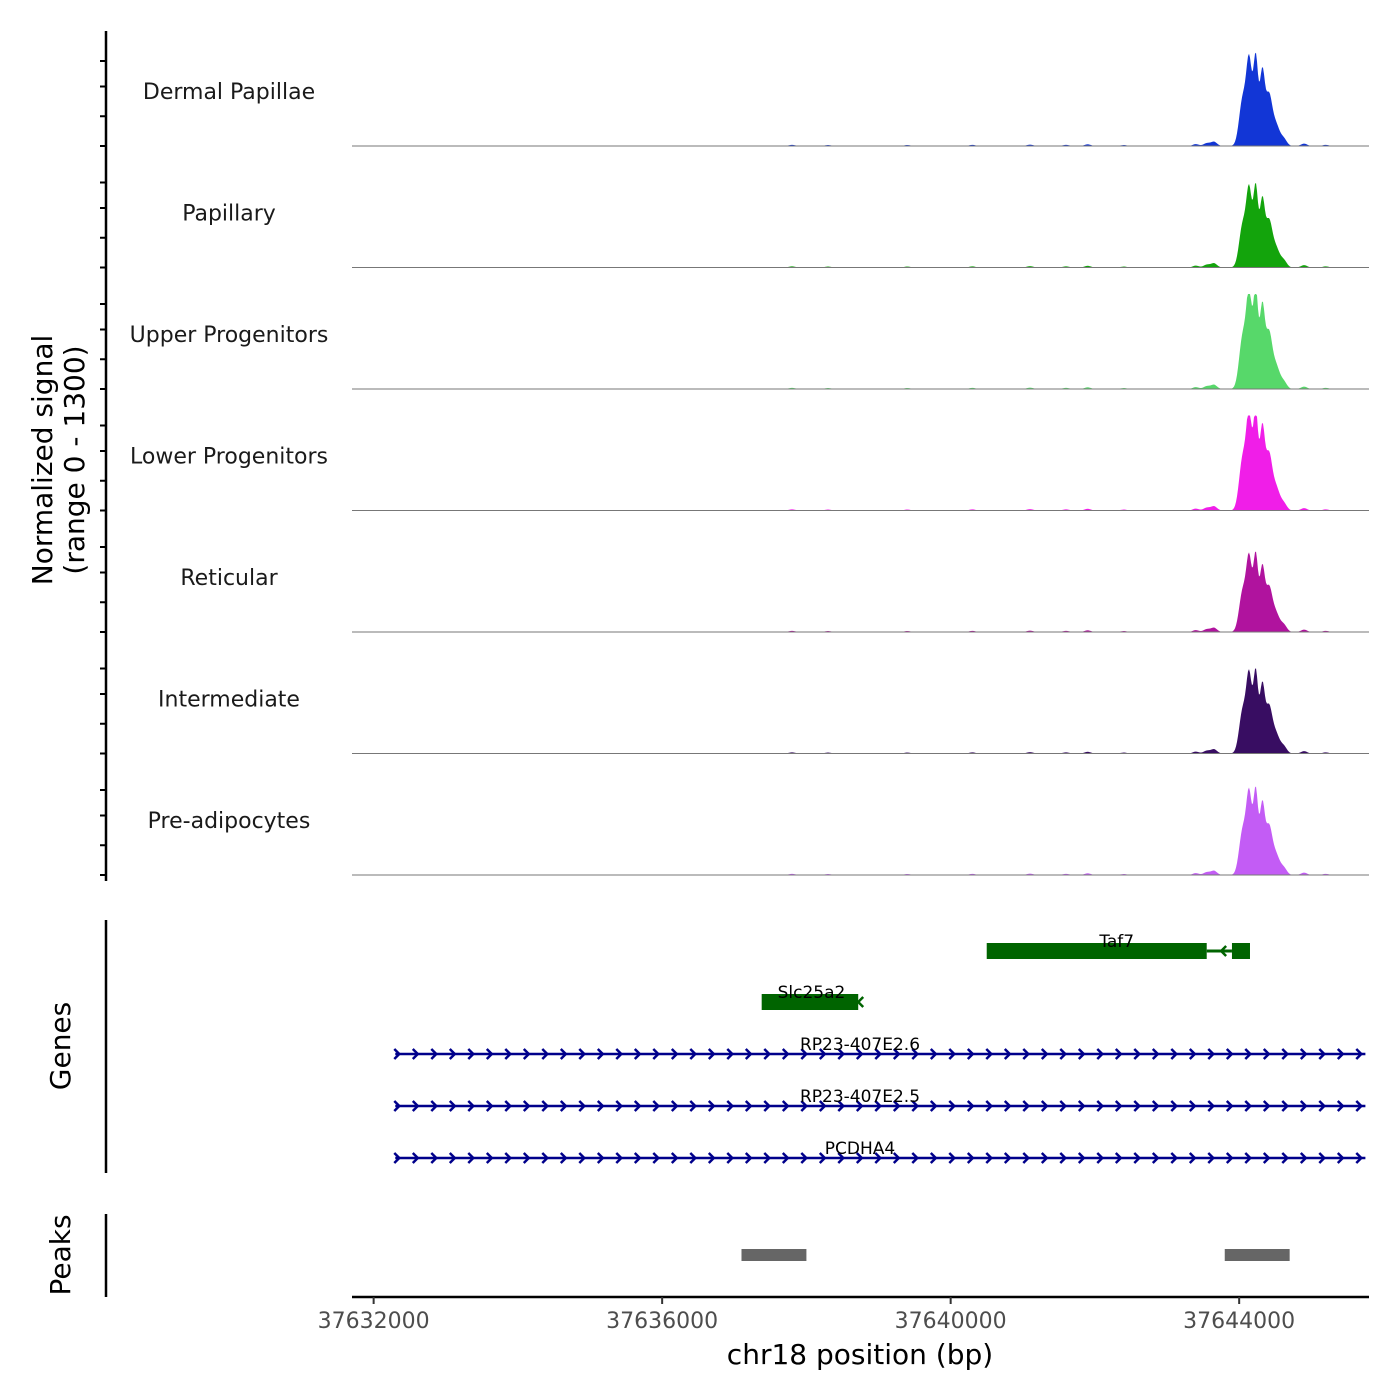  Describe the element at coordinates (1257, 1255) in the screenshot. I see `peak-region` at that location.